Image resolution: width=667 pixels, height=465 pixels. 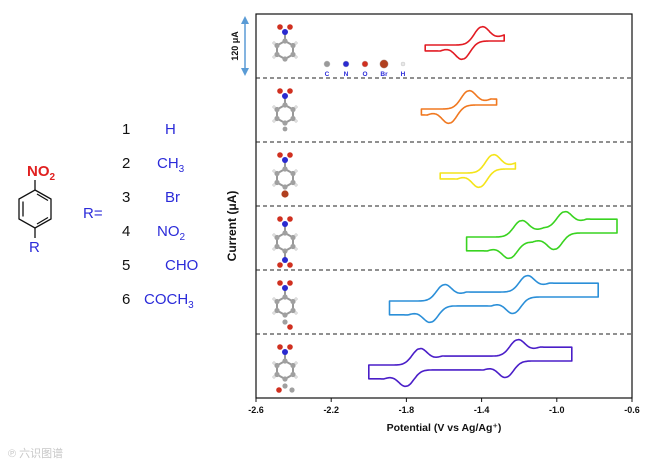 I want to click on benzene-ring-icon, so click(x=35, y=209).